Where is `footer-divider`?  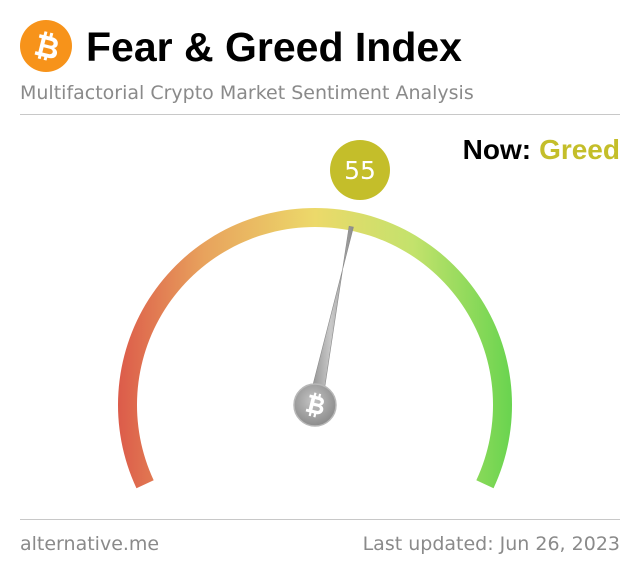
footer-divider is located at coordinates (320, 519).